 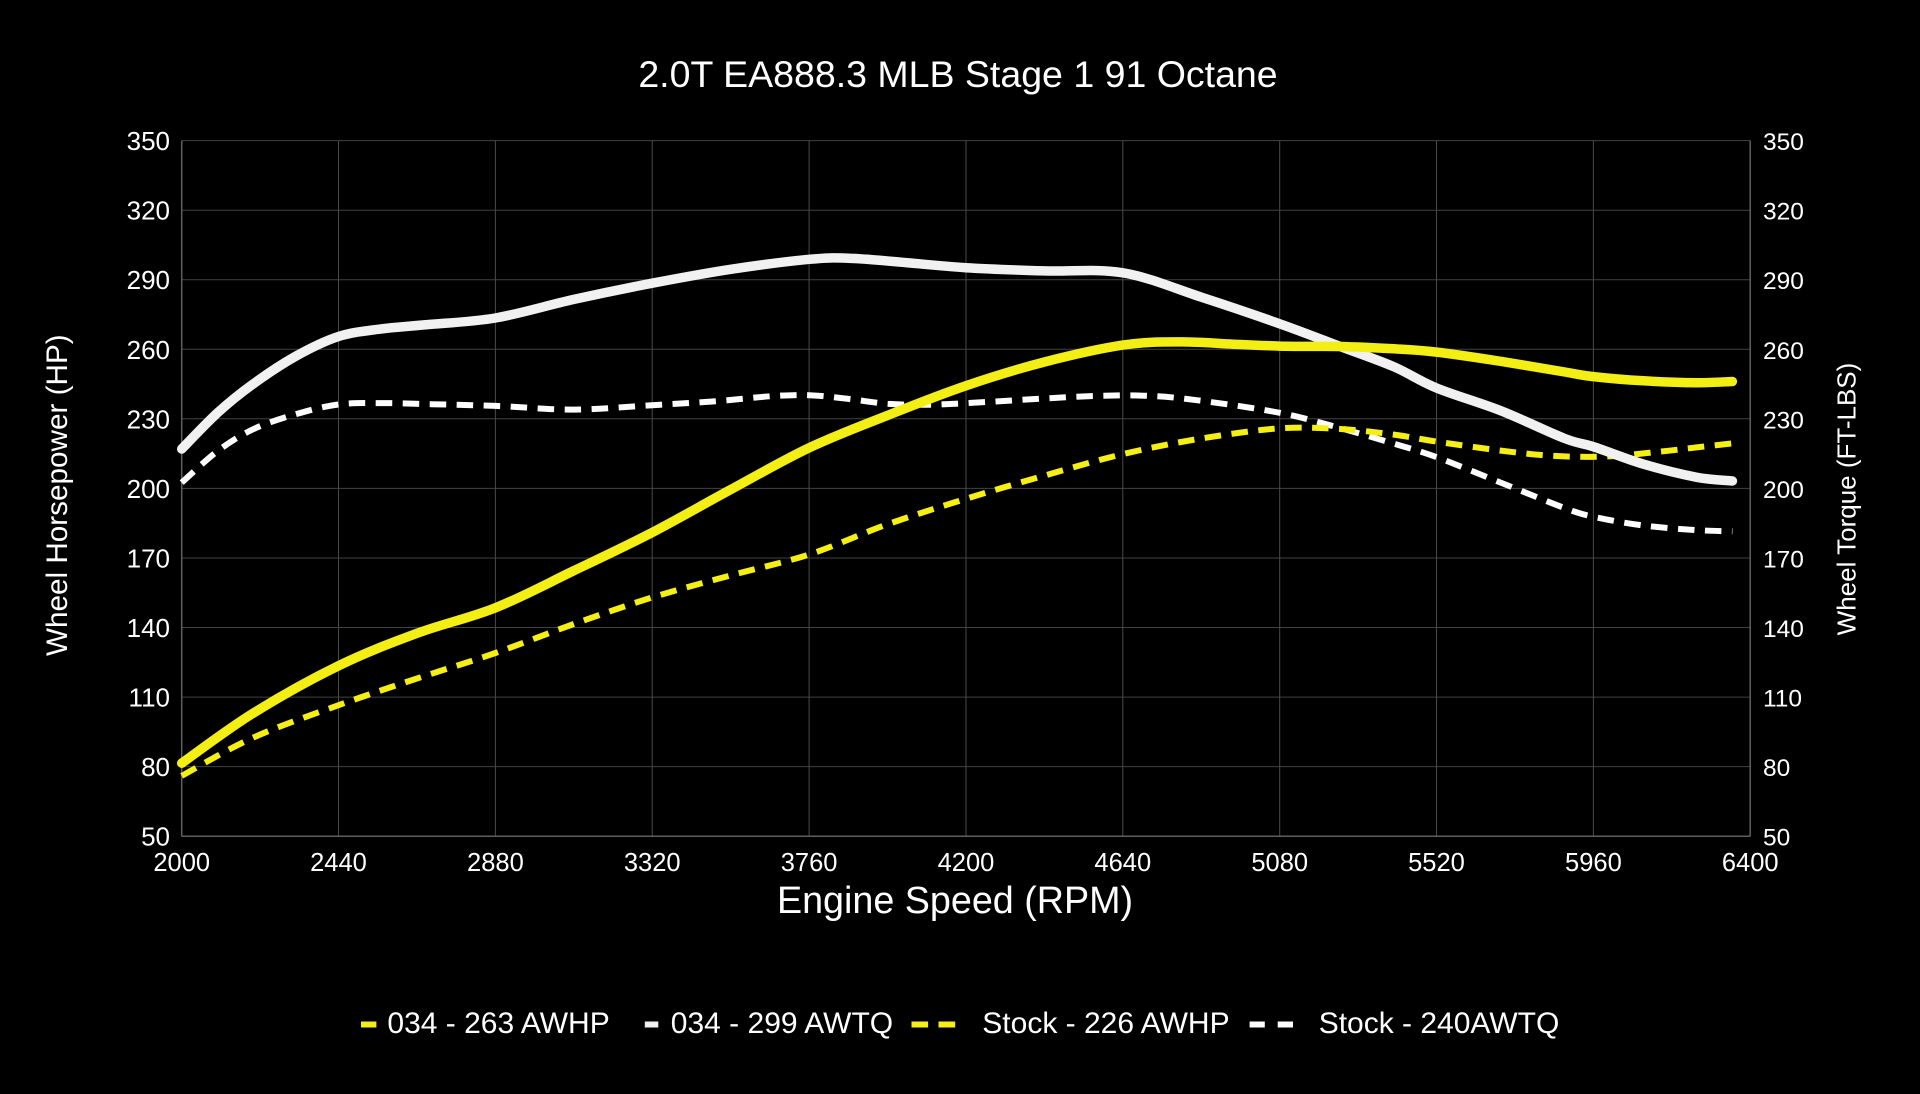 What do you see at coordinates (955, 900) in the screenshot?
I see `svg-text: Engine Speed (RPM)` at bounding box center [955, 900].